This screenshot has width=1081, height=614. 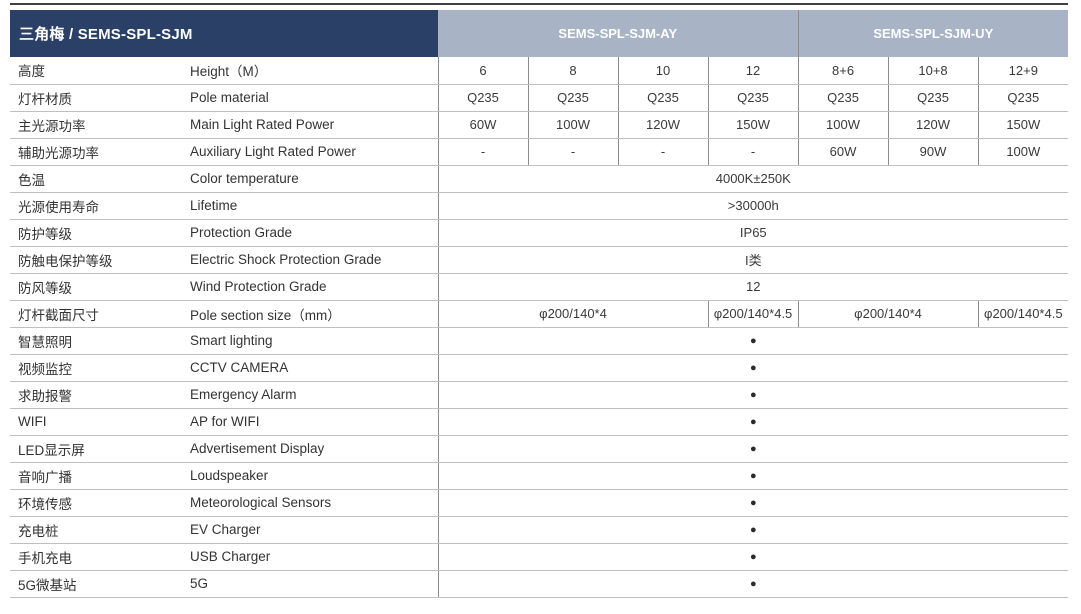 What do you see at coordinates (97, 71) in the screenshot?
I see `row-label-zh: 高度` at bounding box center [97, 71].